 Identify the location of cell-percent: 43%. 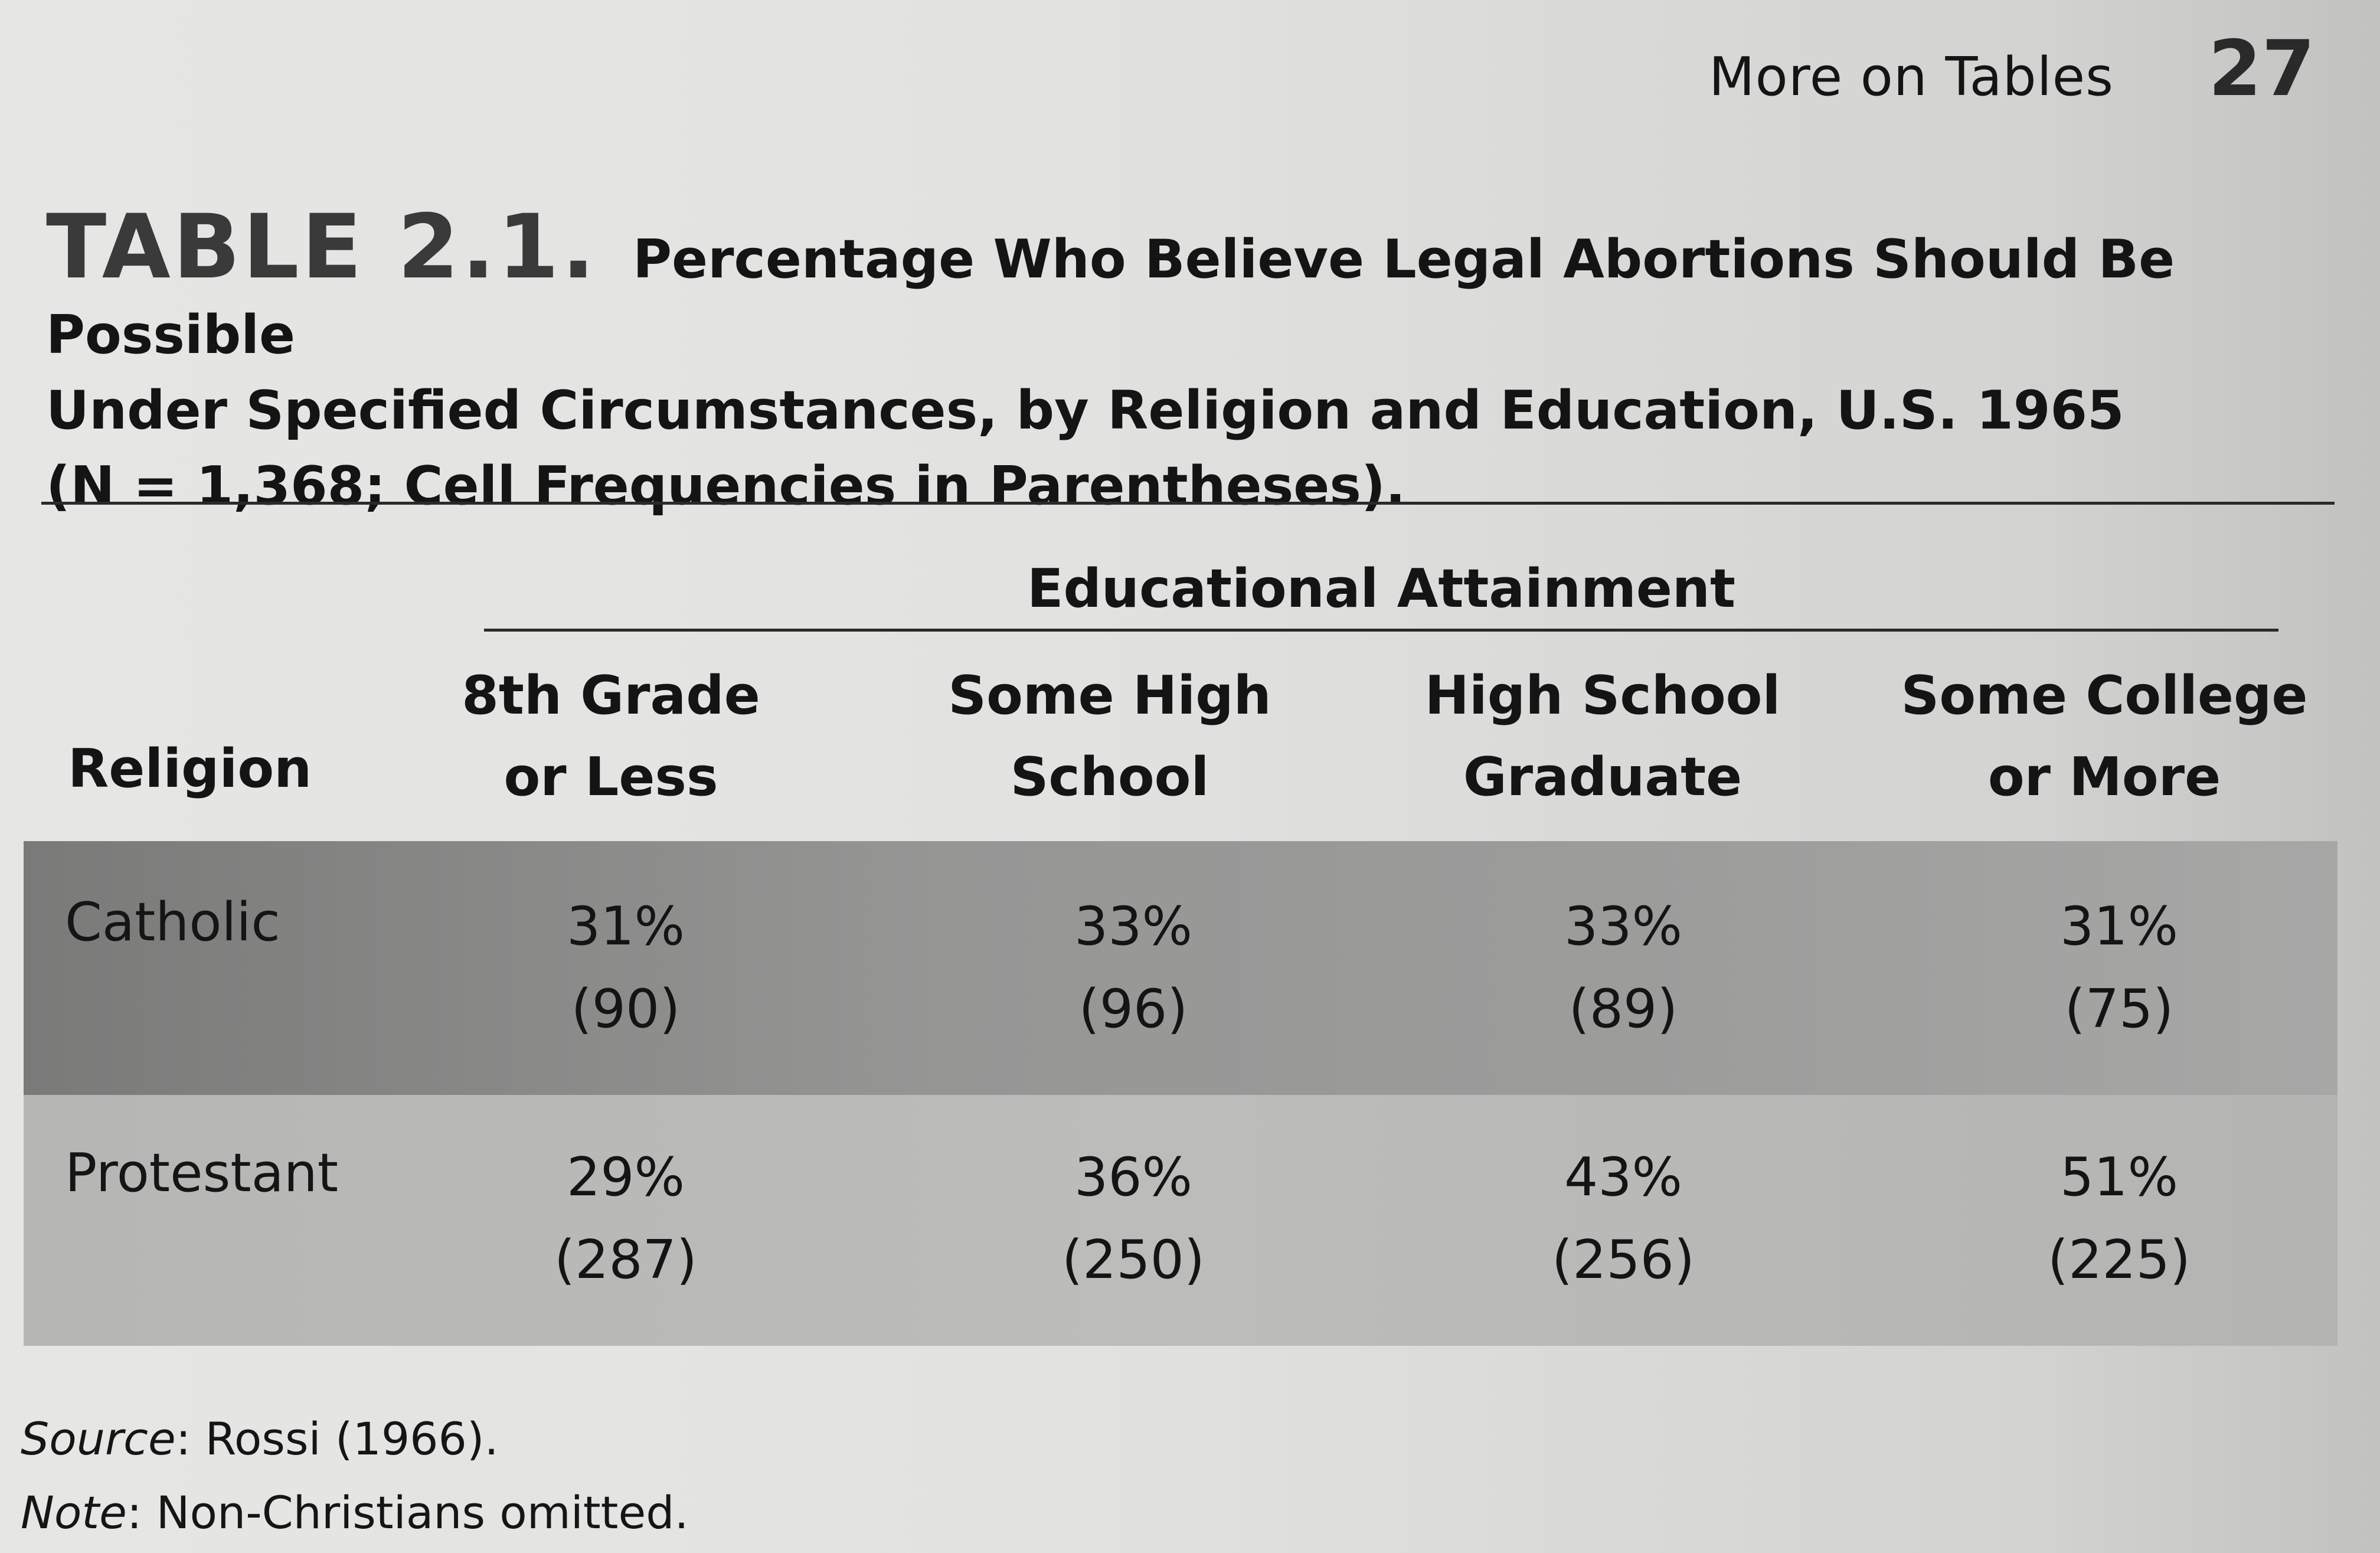
(1623, 1177).